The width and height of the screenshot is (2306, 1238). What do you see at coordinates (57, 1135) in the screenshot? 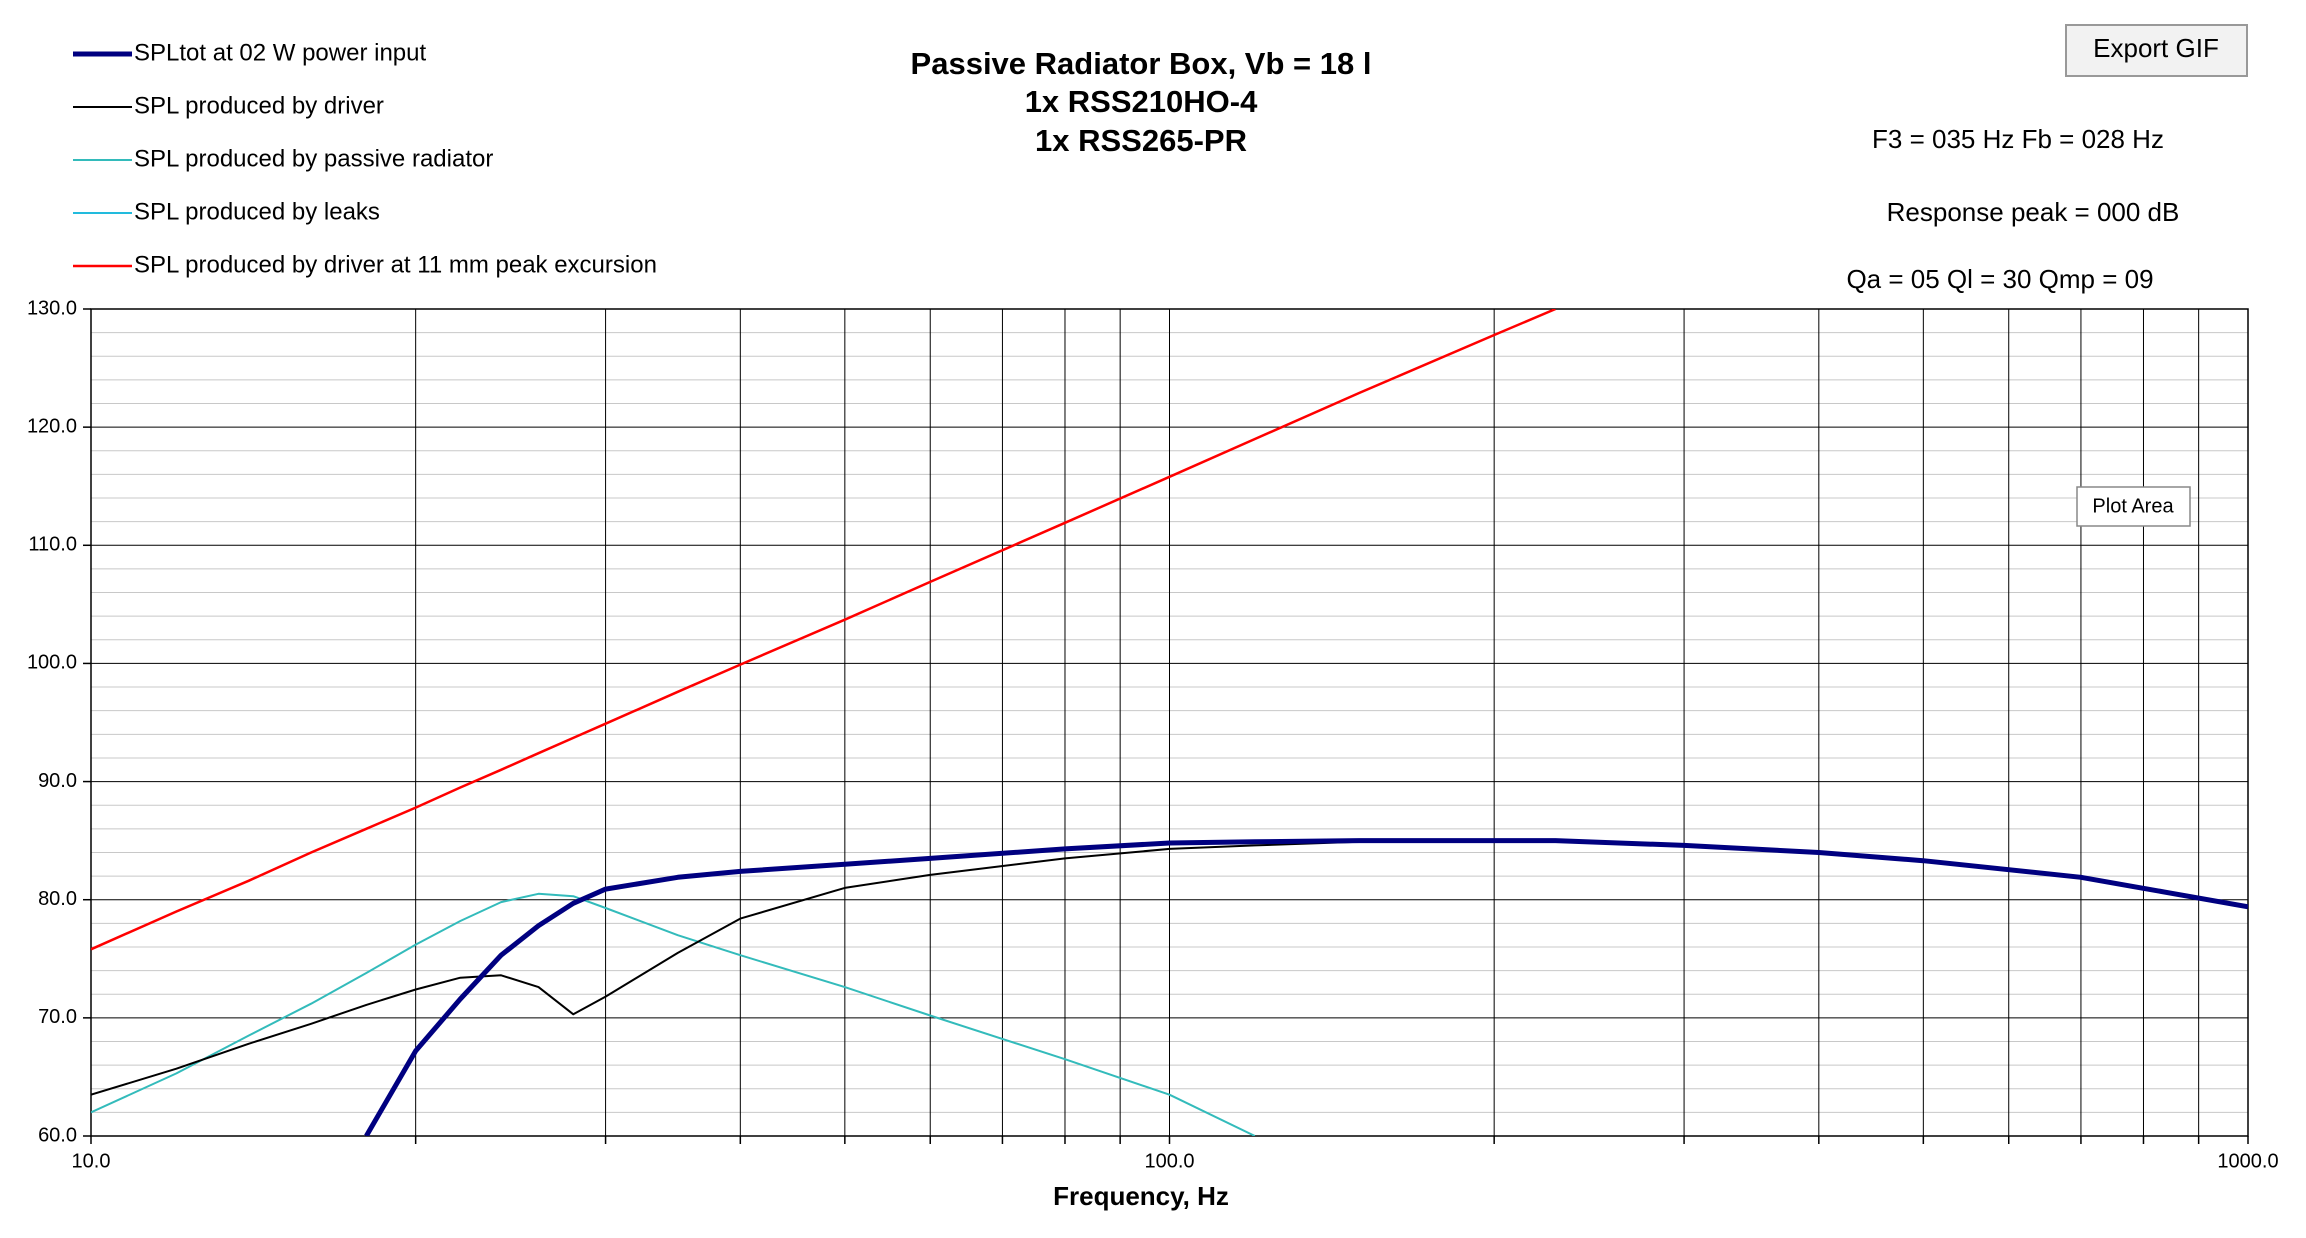
I see `y-tick-label: 60.0` at bounding box center [57, 1135].